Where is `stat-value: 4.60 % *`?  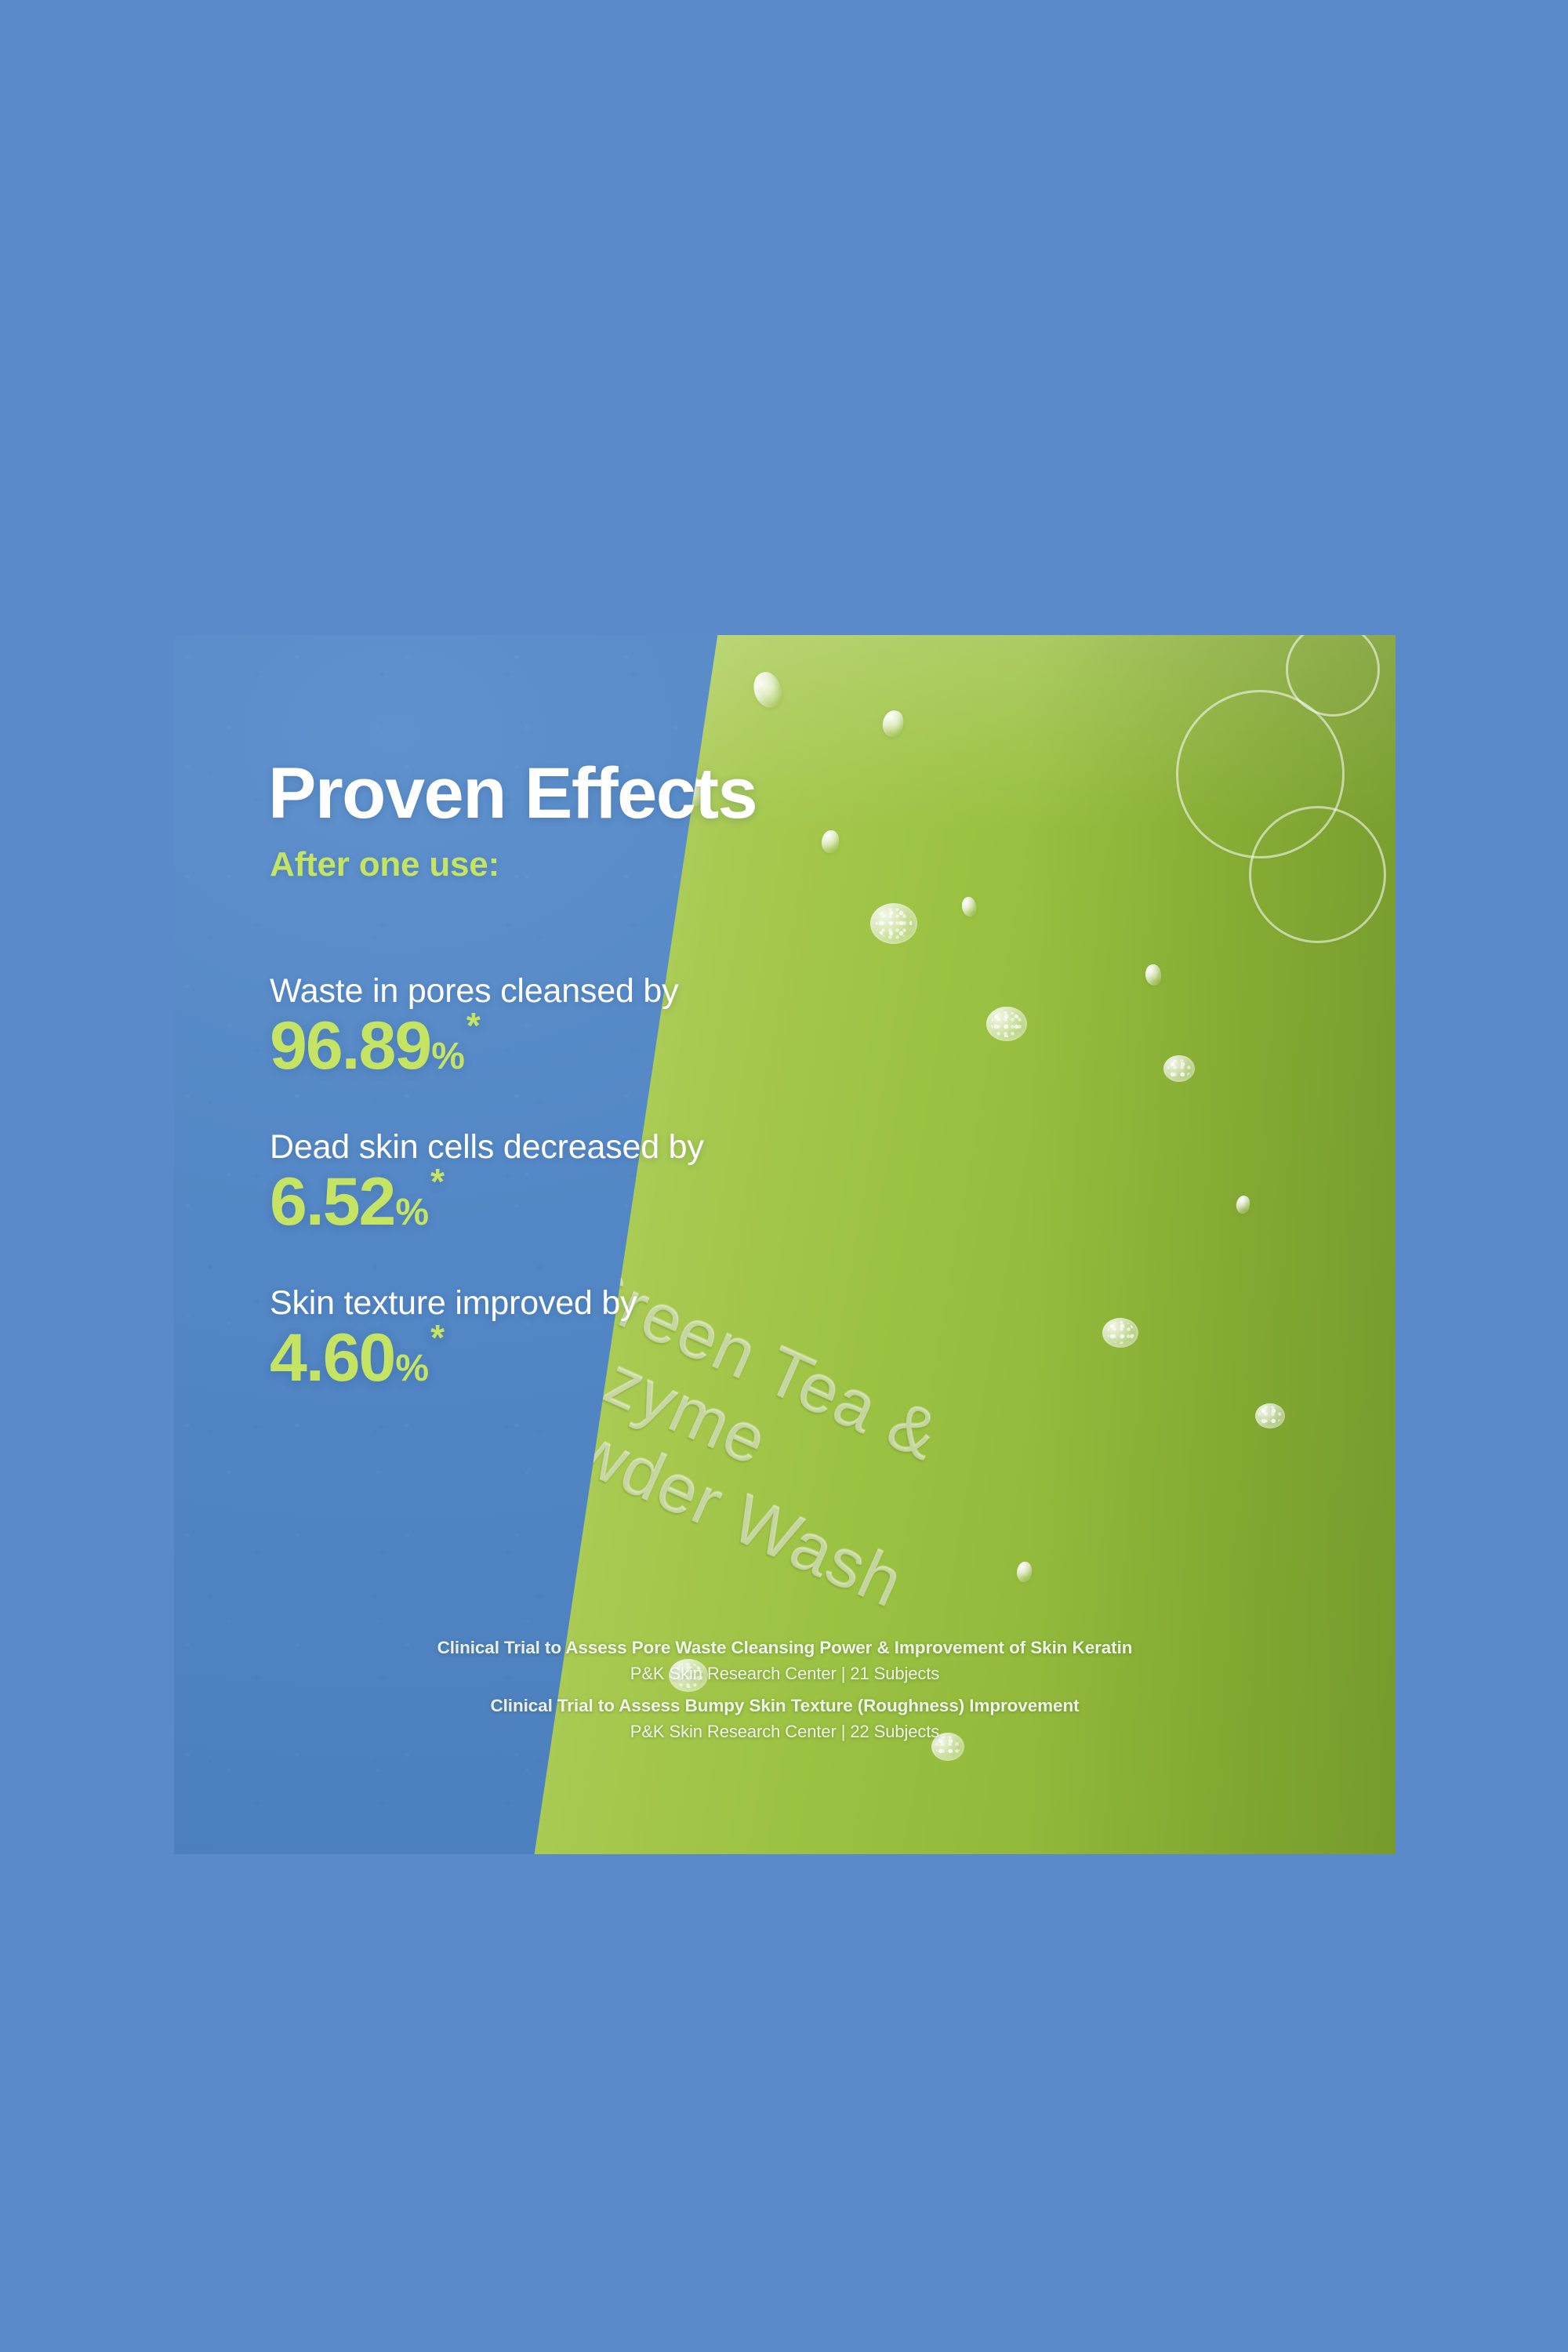
stat-value: 4.60 % * is located at coordinates (662, 1357).